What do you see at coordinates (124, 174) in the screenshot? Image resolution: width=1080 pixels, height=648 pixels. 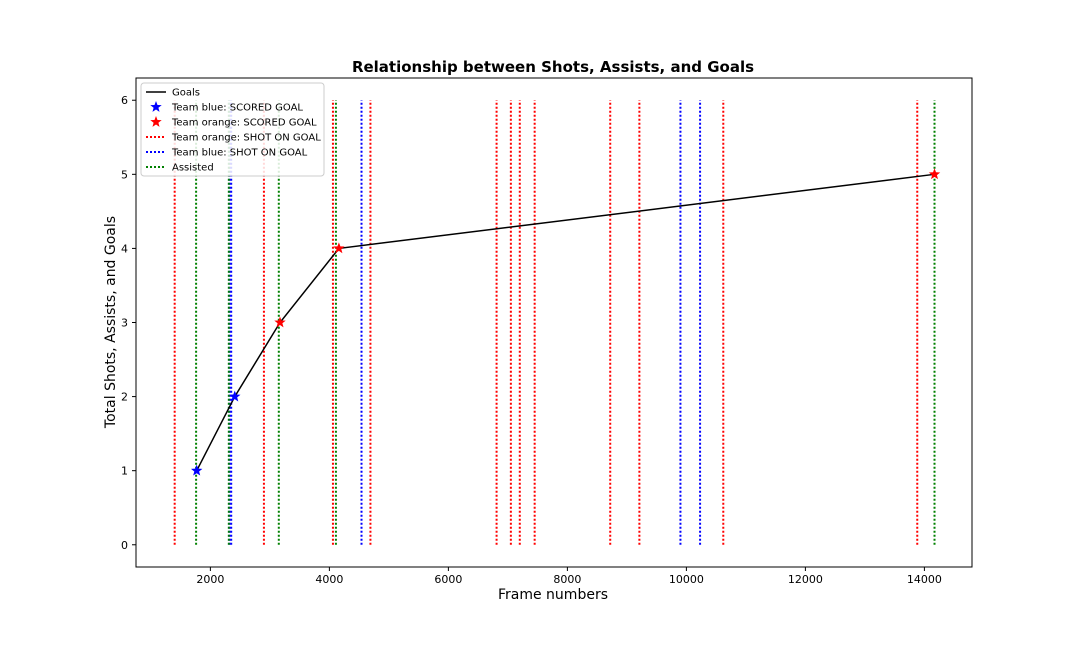 I see `y-tick-label: 5` at bounding box center [124, 174].